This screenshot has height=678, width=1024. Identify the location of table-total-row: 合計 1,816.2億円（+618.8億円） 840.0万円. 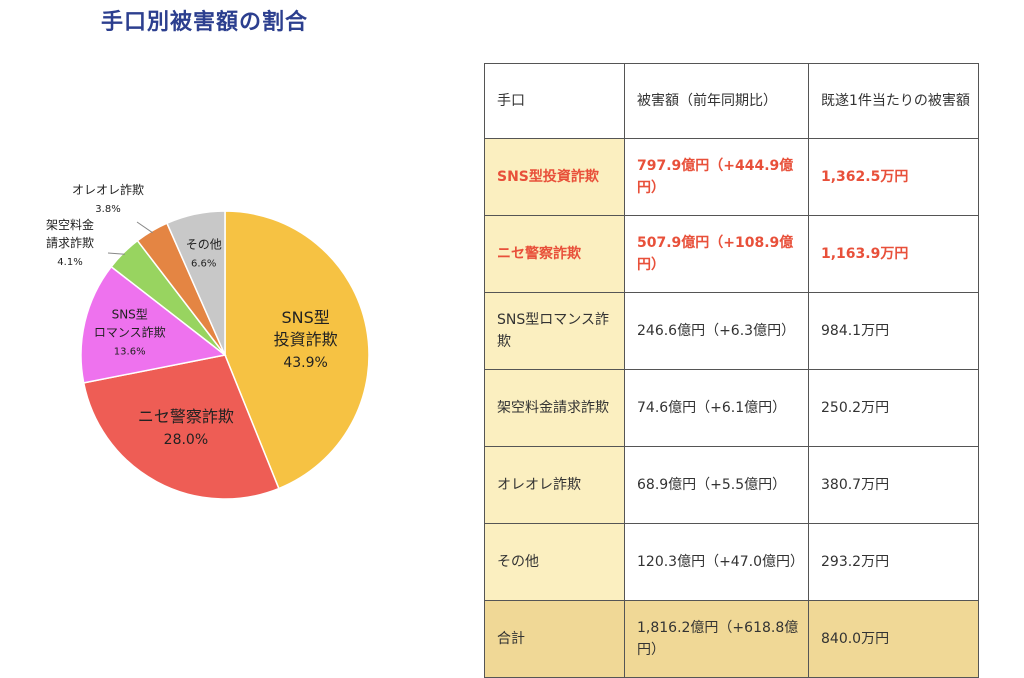
(731, 639).